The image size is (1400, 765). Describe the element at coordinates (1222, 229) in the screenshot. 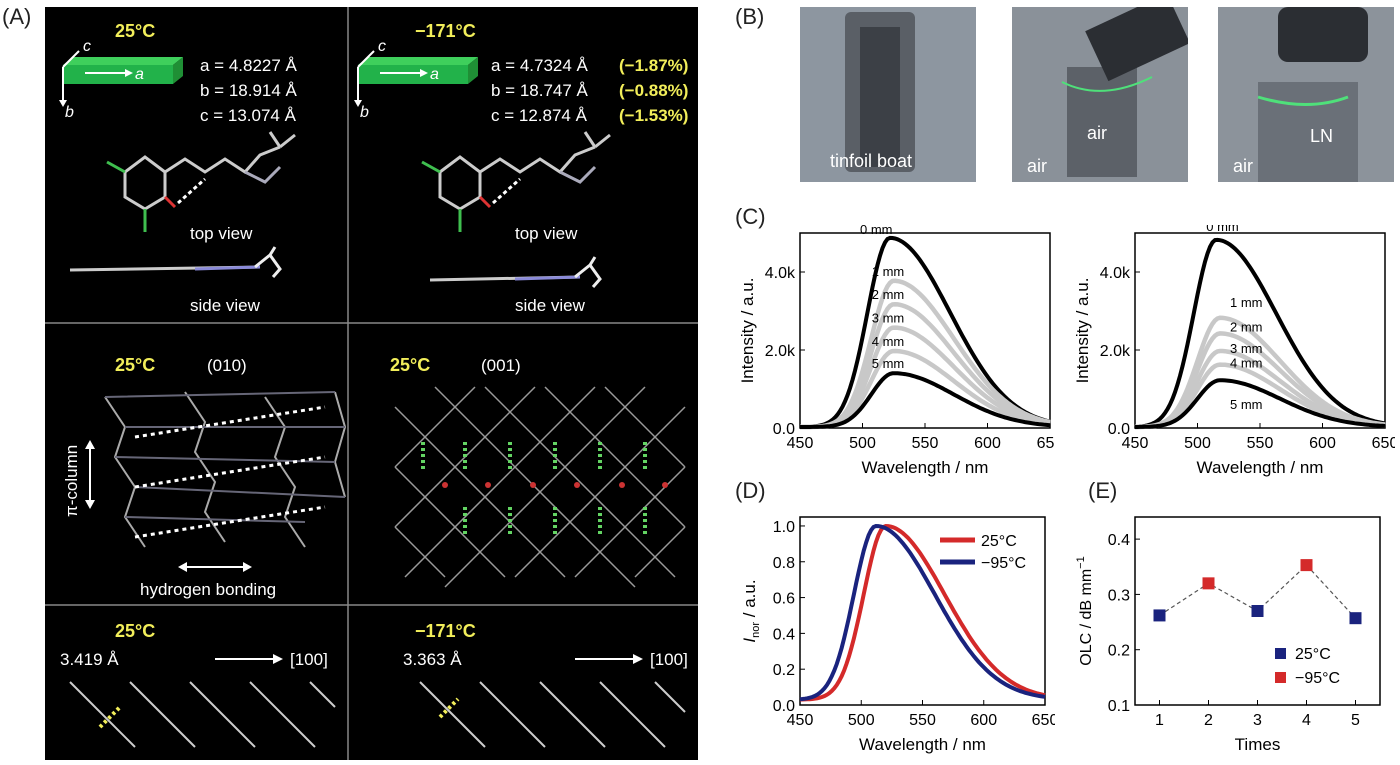

I see `series-label: 0 mm` at that location.